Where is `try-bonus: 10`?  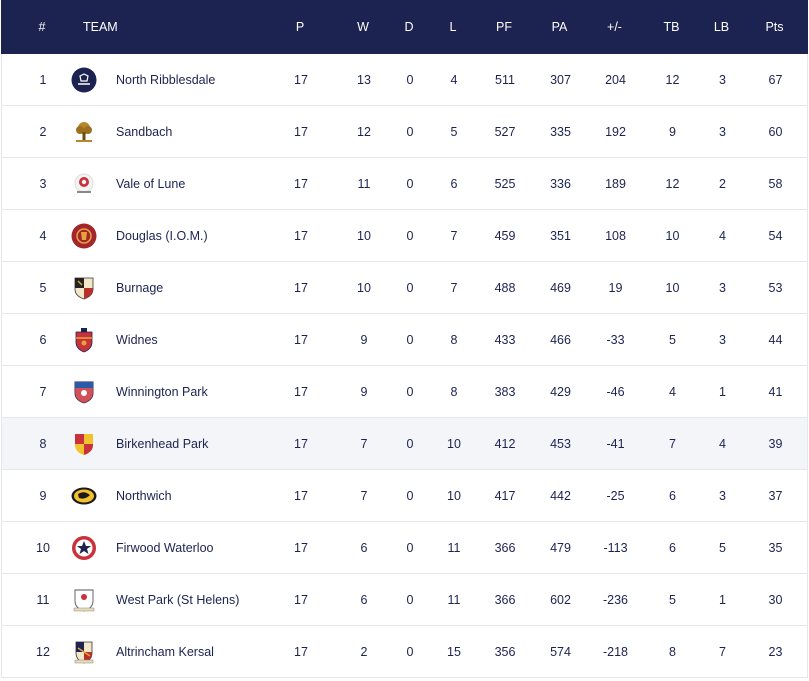
try-bonus: 10 is located at coordinates (672, 235).